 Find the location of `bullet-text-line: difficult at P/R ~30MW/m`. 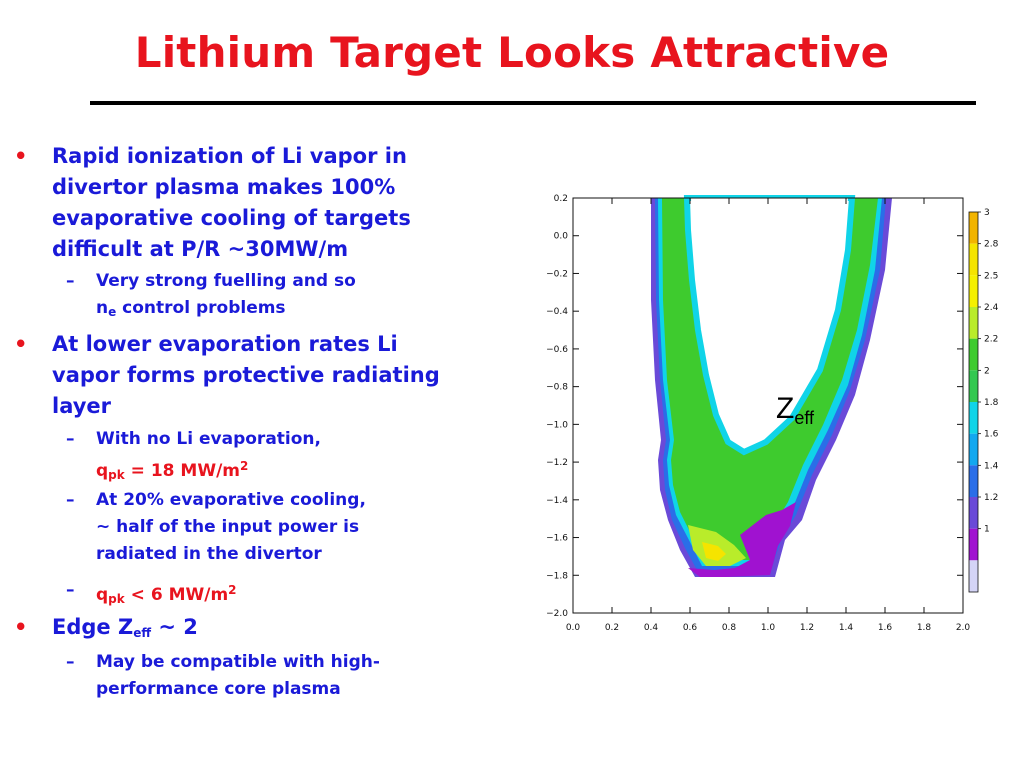

bullet-text-line: difficult at P/R ~30MW/m is located at coordinates (200, 249).